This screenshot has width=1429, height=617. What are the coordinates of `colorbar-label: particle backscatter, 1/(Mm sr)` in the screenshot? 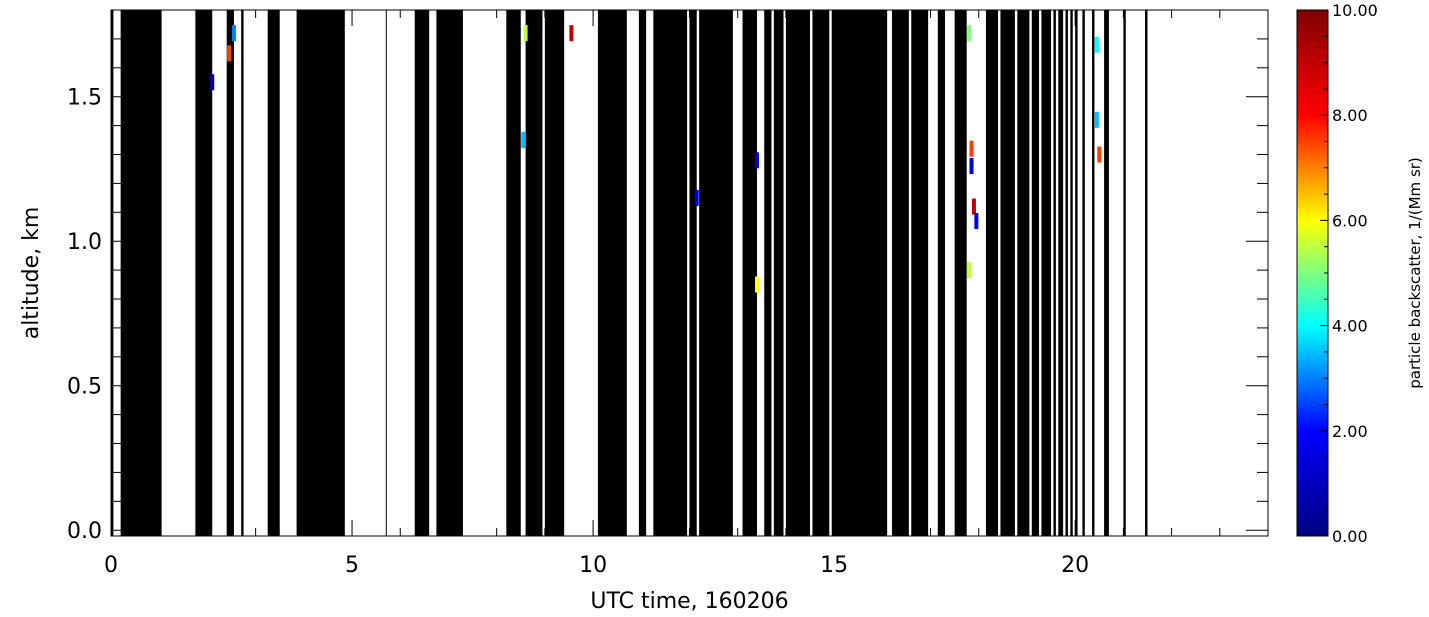 It's located at (1415, 273).